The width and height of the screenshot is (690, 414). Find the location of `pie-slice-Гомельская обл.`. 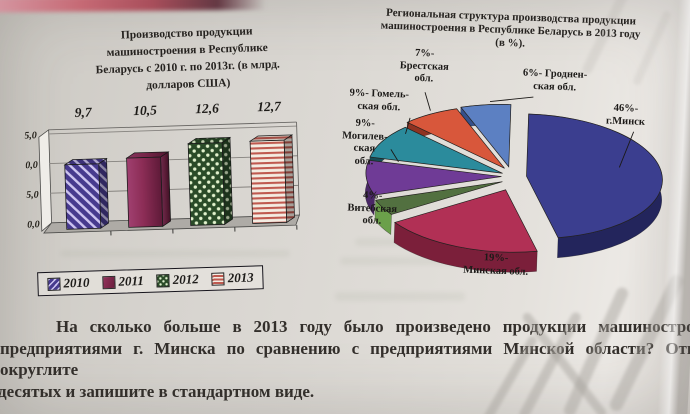

pie-slice-Гомельская обл. is located at coordinates (436, 150).